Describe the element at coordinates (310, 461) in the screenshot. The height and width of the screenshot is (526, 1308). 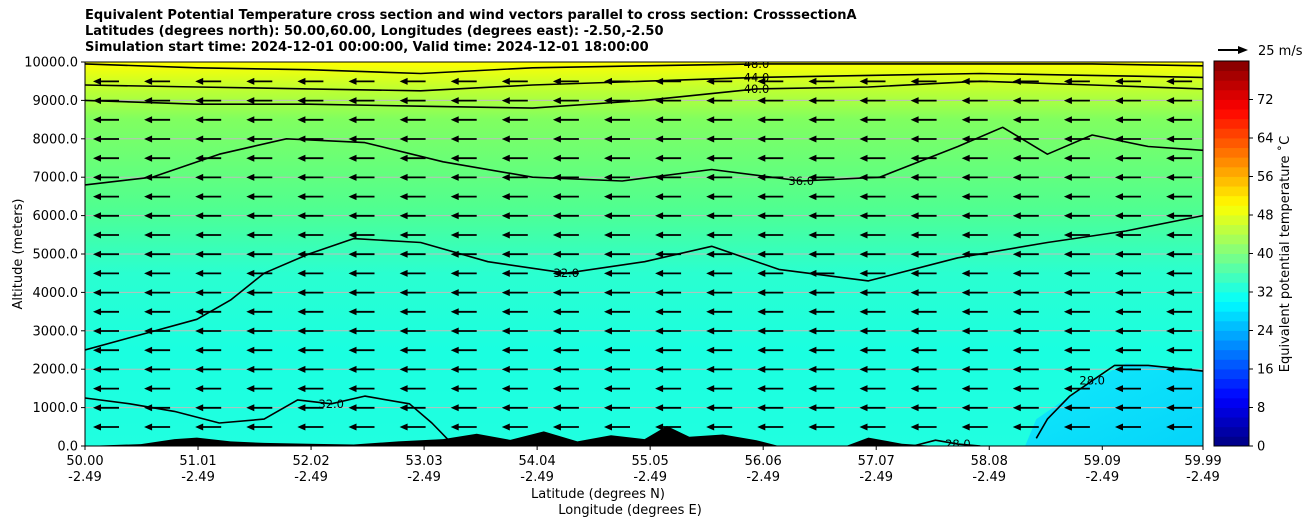
I see `x-tick-label-lat-2: 52.02` at that location.